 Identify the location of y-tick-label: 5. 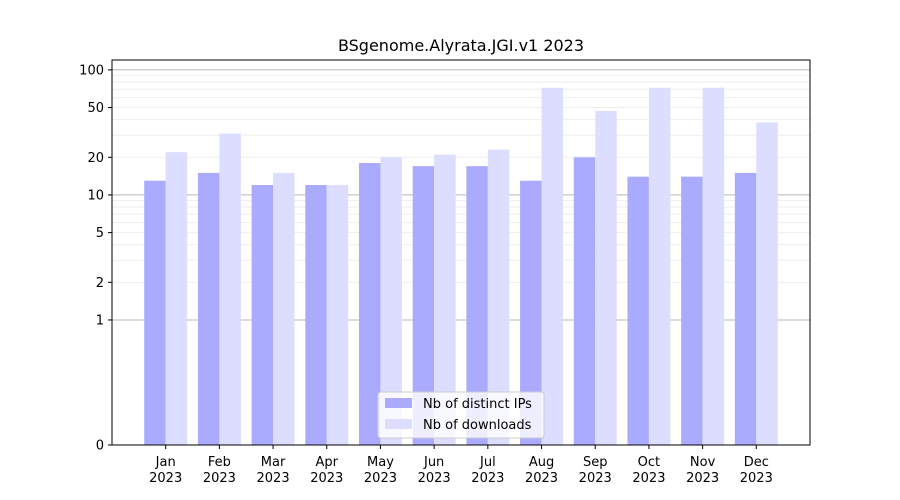
(100, 233).